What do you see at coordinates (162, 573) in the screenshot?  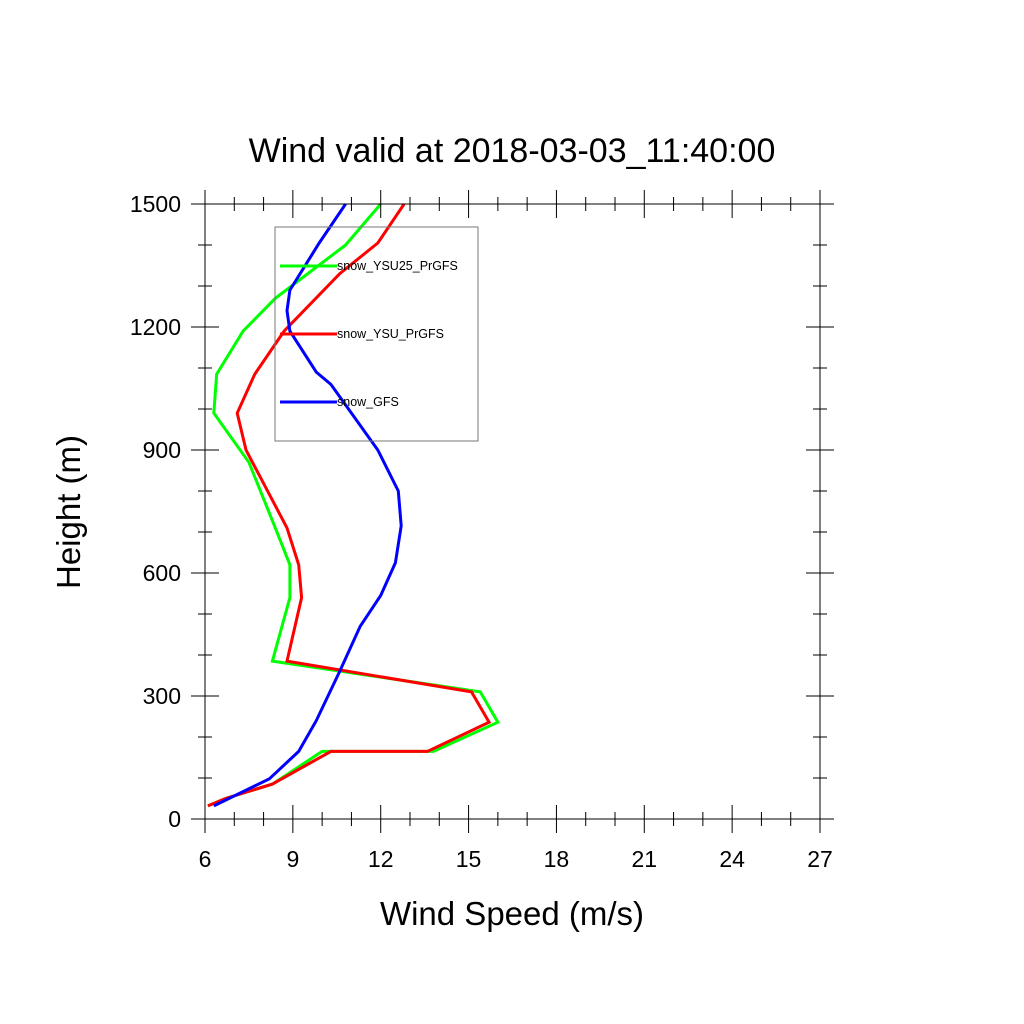 I see `y-tick-label: 600` at bounding box center [162, 573].